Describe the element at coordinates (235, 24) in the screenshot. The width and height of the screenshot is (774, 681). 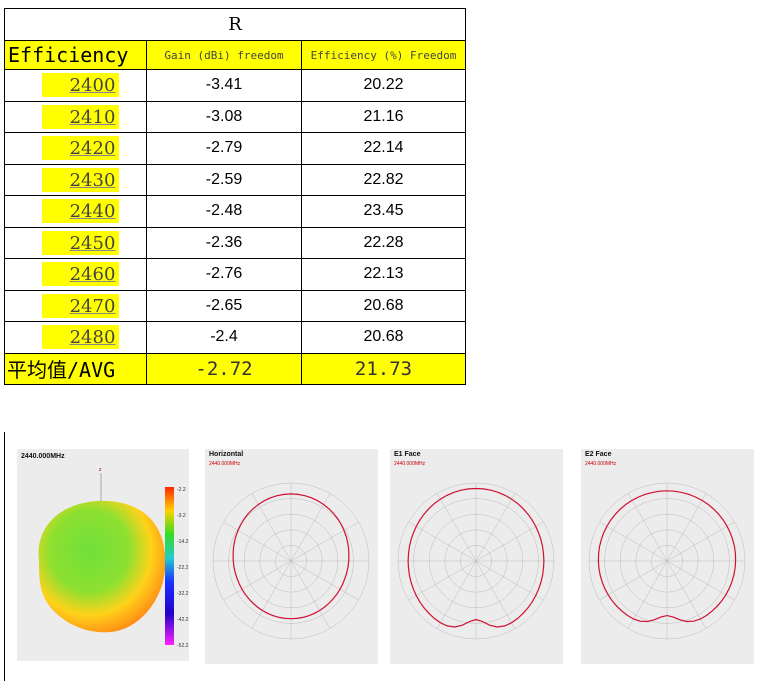
I see `table-title: R` at that location.